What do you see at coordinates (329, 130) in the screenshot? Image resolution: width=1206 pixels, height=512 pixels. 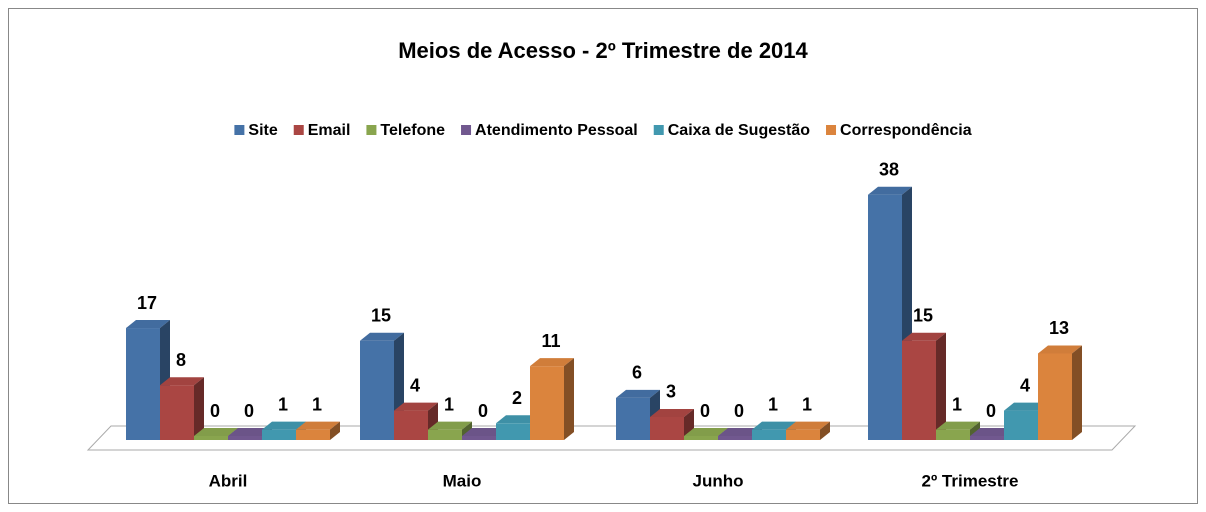 I see `legend-label: Email` at bounding box center [329, 130].